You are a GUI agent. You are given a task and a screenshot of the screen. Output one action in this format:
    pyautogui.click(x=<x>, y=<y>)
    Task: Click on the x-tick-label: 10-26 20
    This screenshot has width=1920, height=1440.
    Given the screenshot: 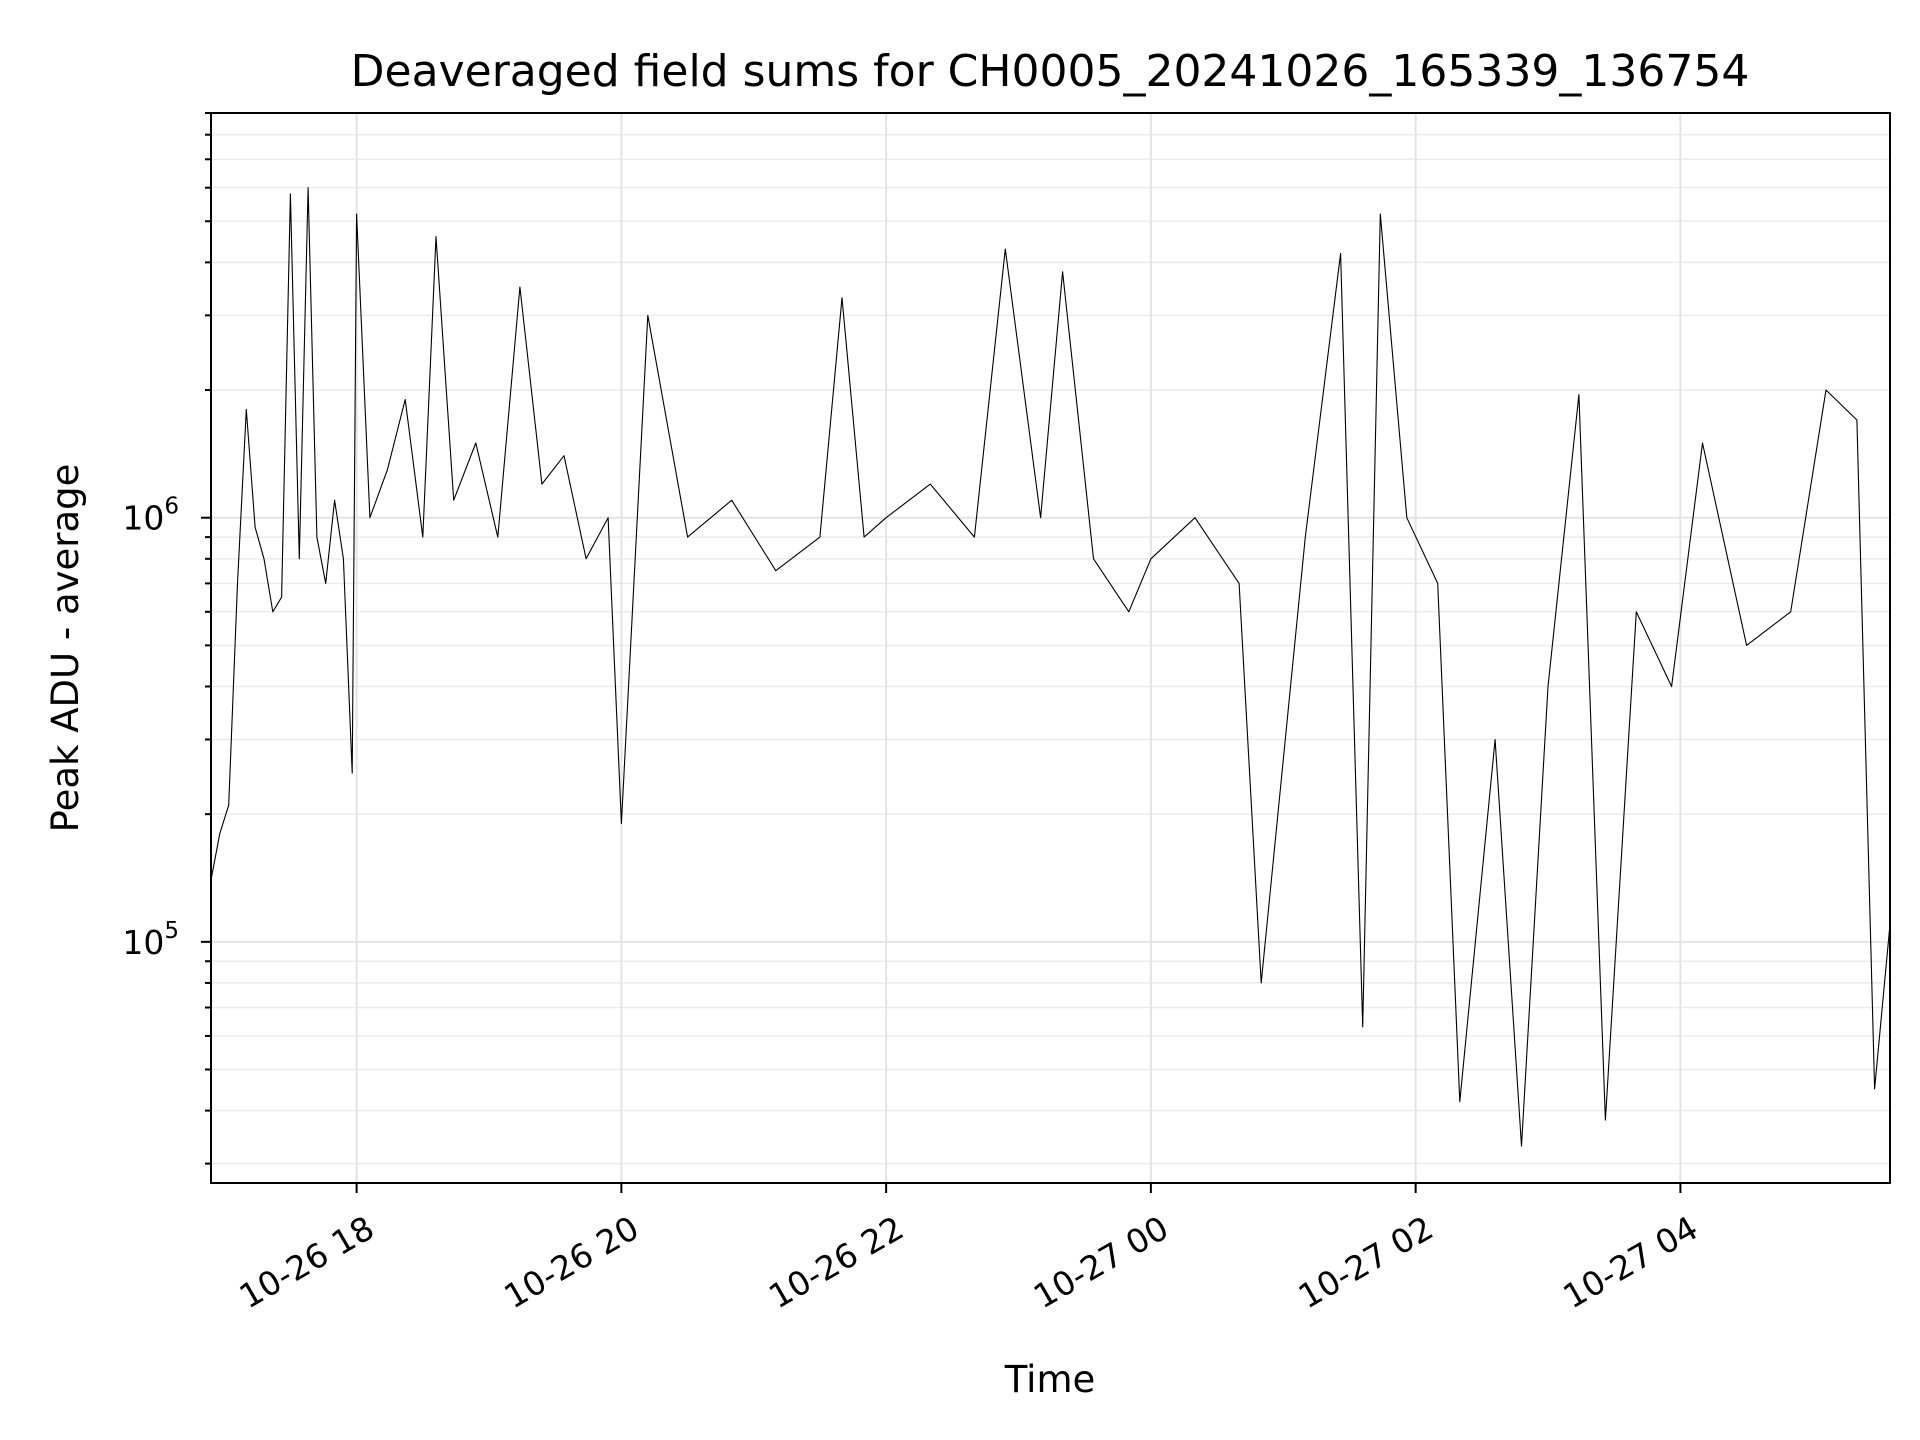 What is the action you would take?
    pyautogui.click(x=571, y=1262)
    